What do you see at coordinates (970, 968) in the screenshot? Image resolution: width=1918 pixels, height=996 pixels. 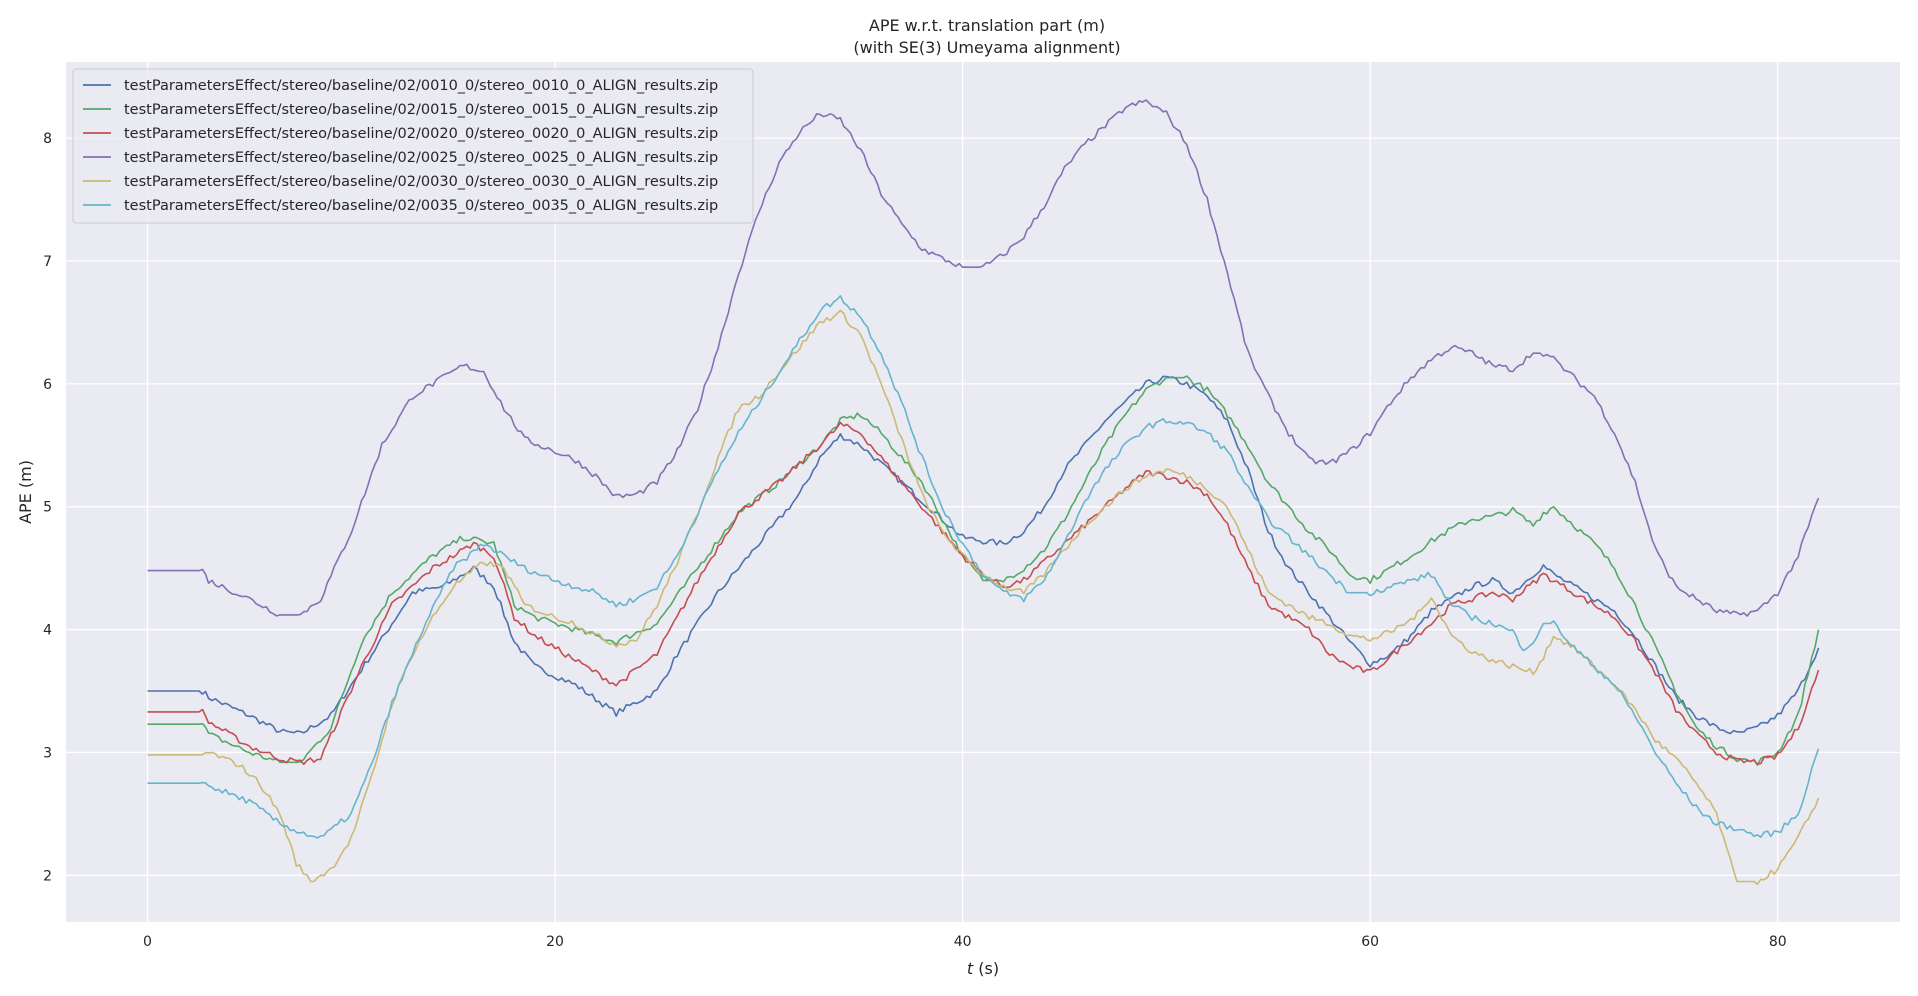 I see `x-axis-variable: t` at bounding box center [970, 968].